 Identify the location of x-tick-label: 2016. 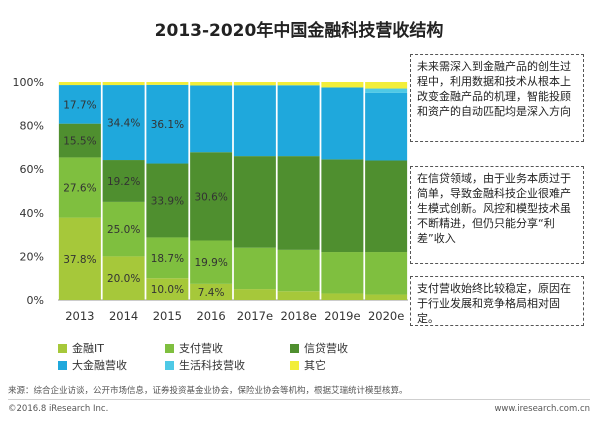
(210, 316).